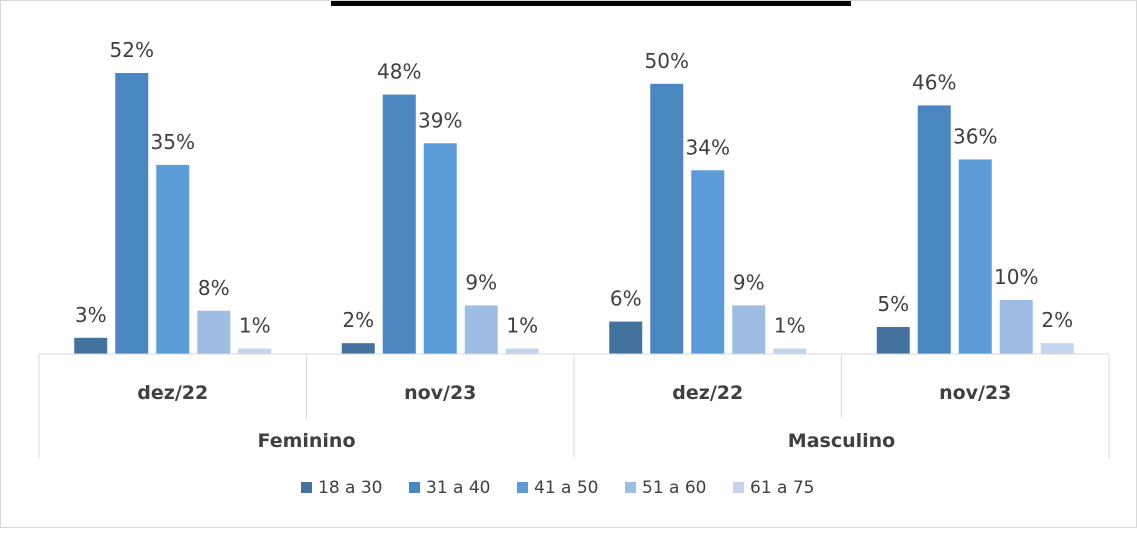 The width and height of the screenshot is (1137, 534). Describe the element at coordinates (782, 488) in the screenshot. I see `legend-label: 61 a 75` at that location.